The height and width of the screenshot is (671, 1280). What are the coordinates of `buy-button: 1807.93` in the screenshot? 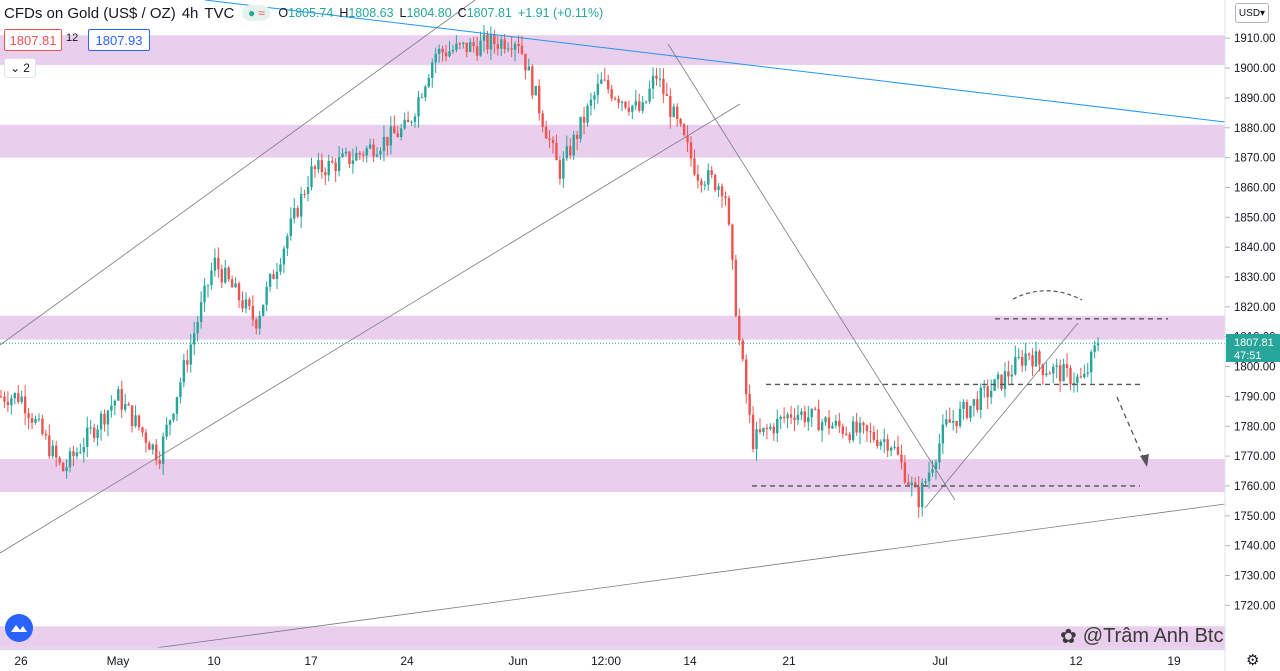 It's located at (119, 40).